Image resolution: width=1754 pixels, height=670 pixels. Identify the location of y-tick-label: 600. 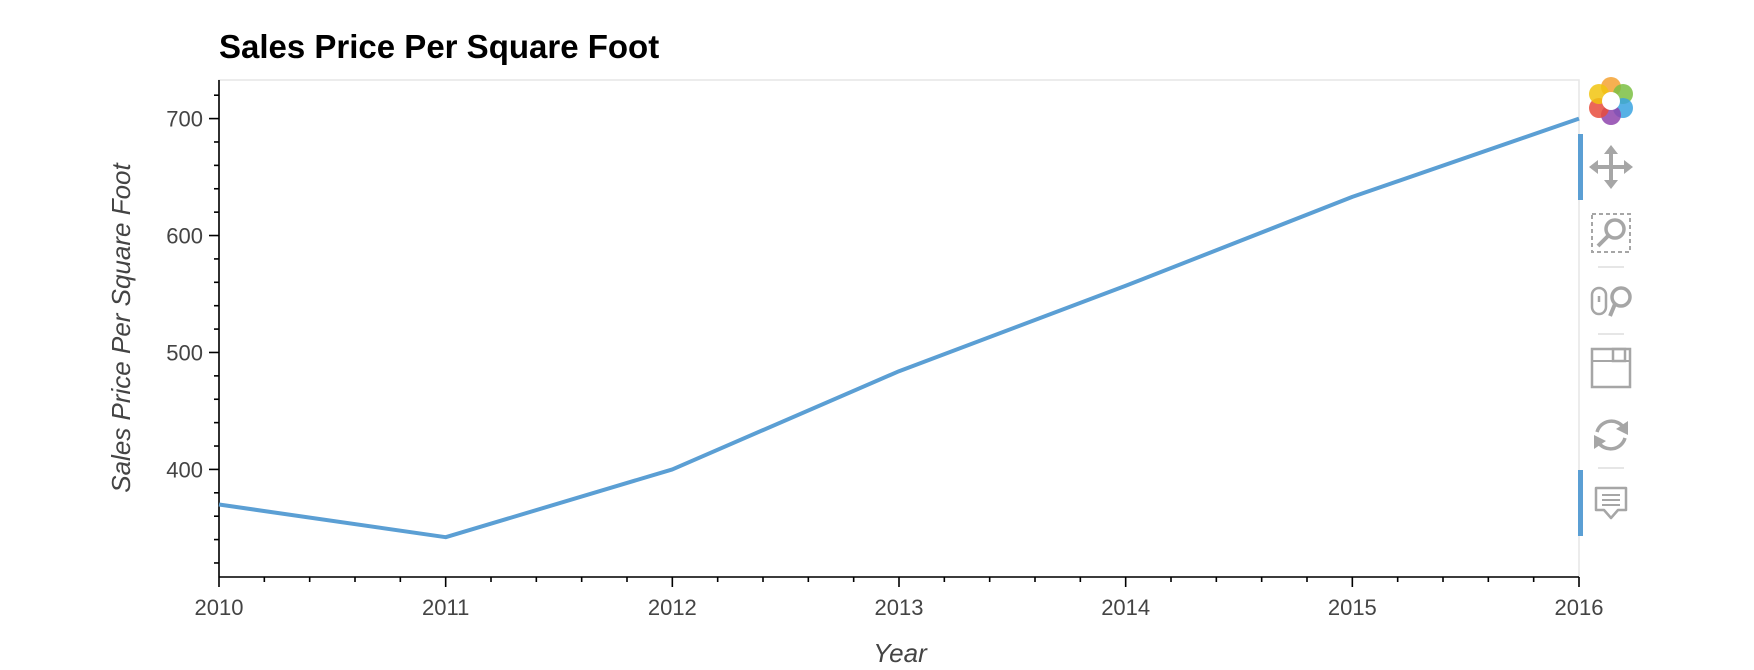
(184, 236).